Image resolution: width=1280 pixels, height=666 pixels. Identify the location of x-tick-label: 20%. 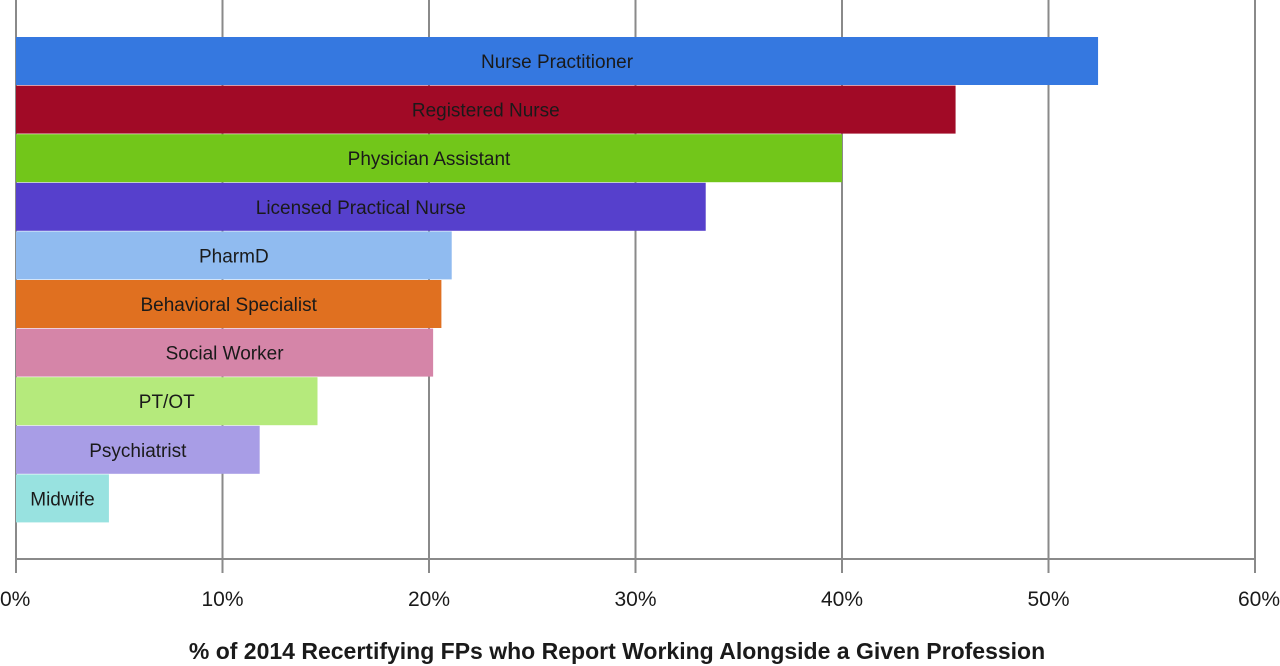
(429, 599).